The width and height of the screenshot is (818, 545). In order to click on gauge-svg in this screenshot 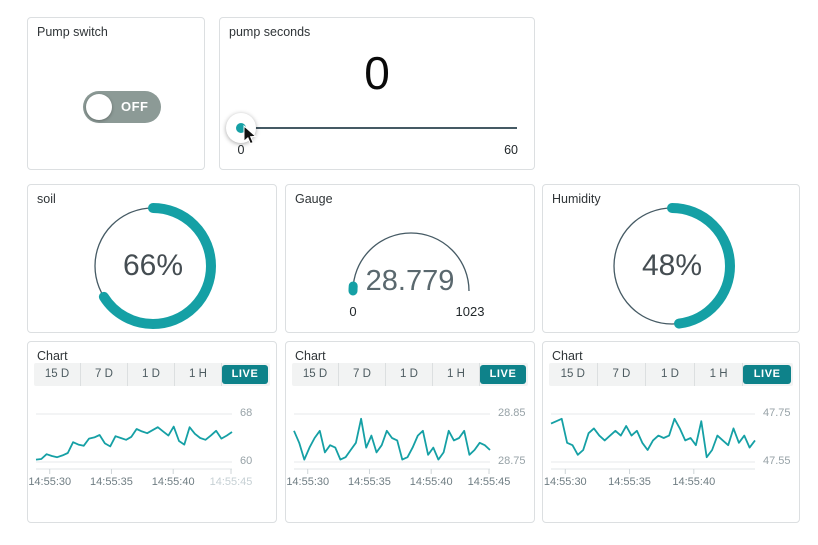, I will do `click(411, 262)`.